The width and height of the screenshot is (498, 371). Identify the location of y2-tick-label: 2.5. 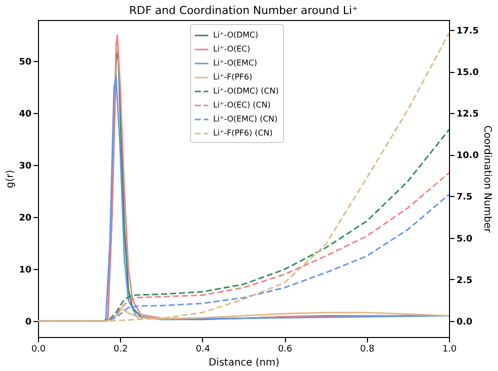
(464, 281).